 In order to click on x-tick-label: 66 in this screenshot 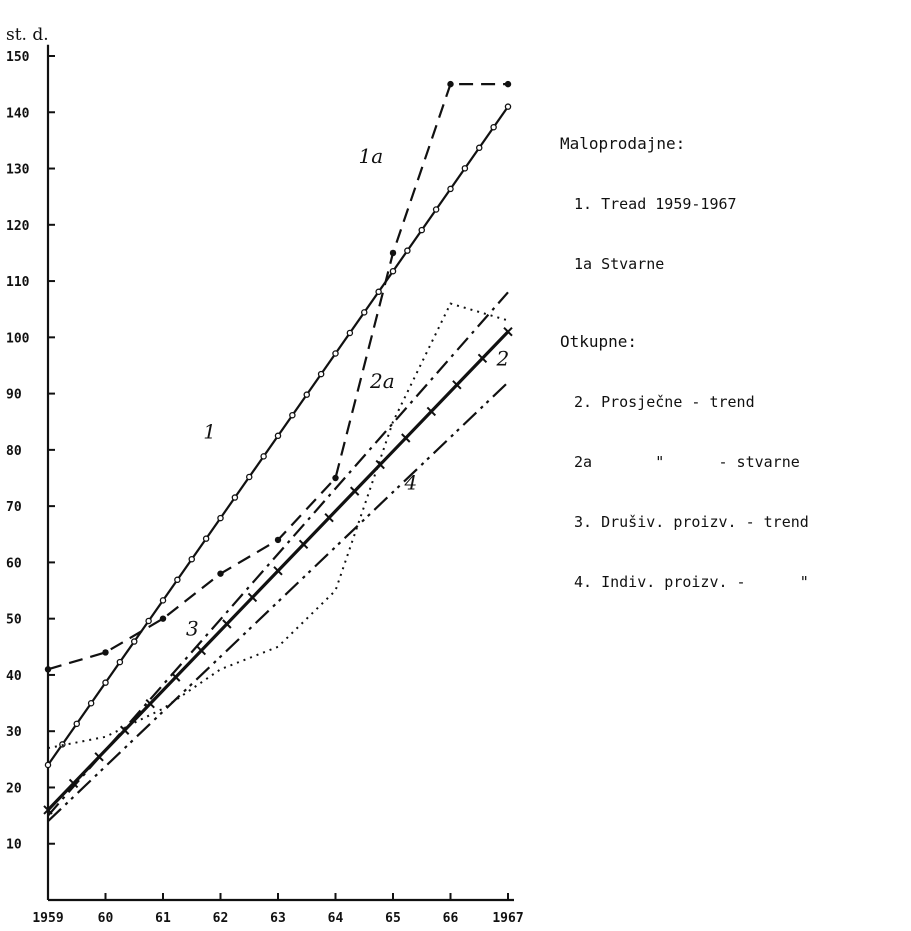, I will do `click(451, 918)`.